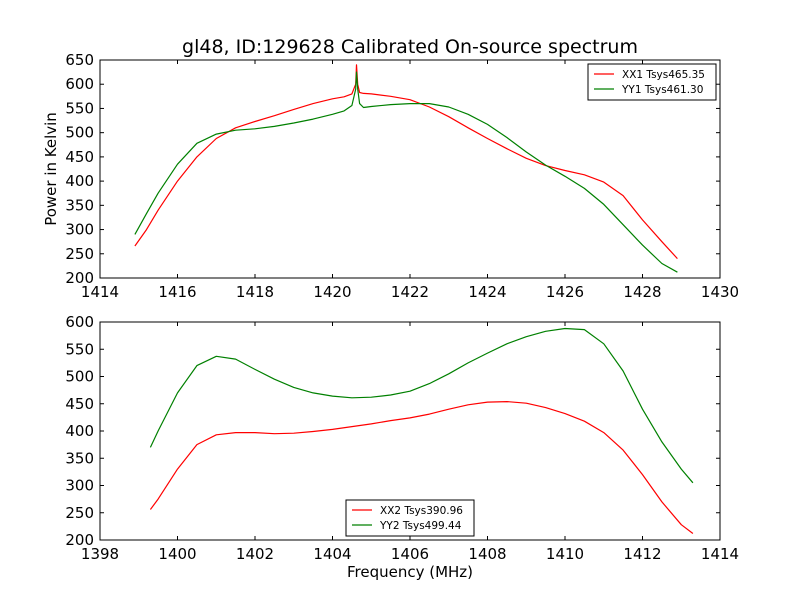  I want to click on y-tick-label: 650, so click(79, 60).